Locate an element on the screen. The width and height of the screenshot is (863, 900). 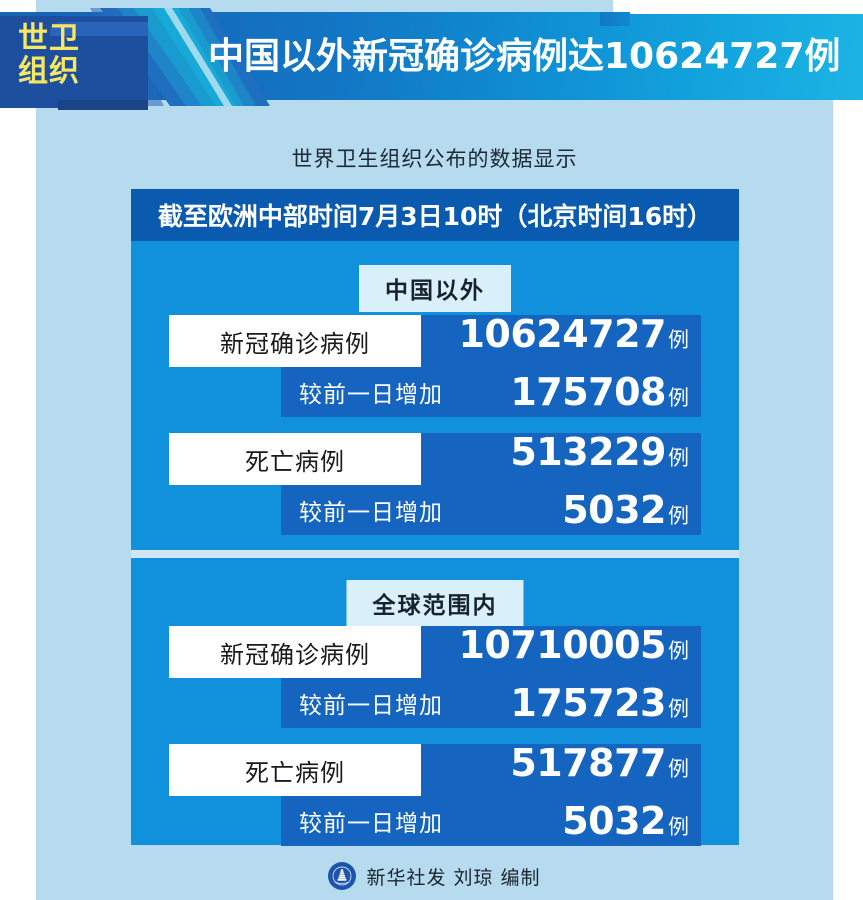
label-global-confirmed-delta: 较前一日增加 is located at coordinates (371, 706).